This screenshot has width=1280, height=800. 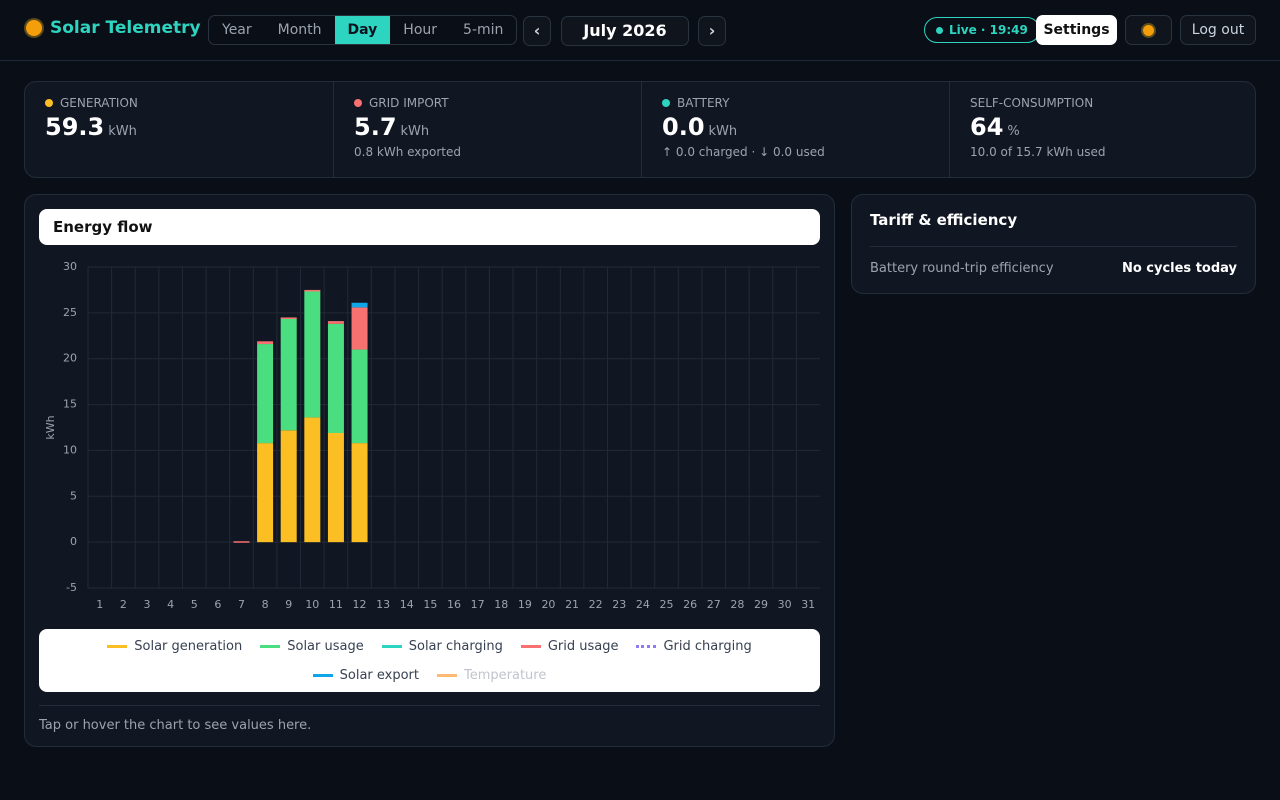 I want to click on x-tick-label: 26, so click(x=690, y=604).